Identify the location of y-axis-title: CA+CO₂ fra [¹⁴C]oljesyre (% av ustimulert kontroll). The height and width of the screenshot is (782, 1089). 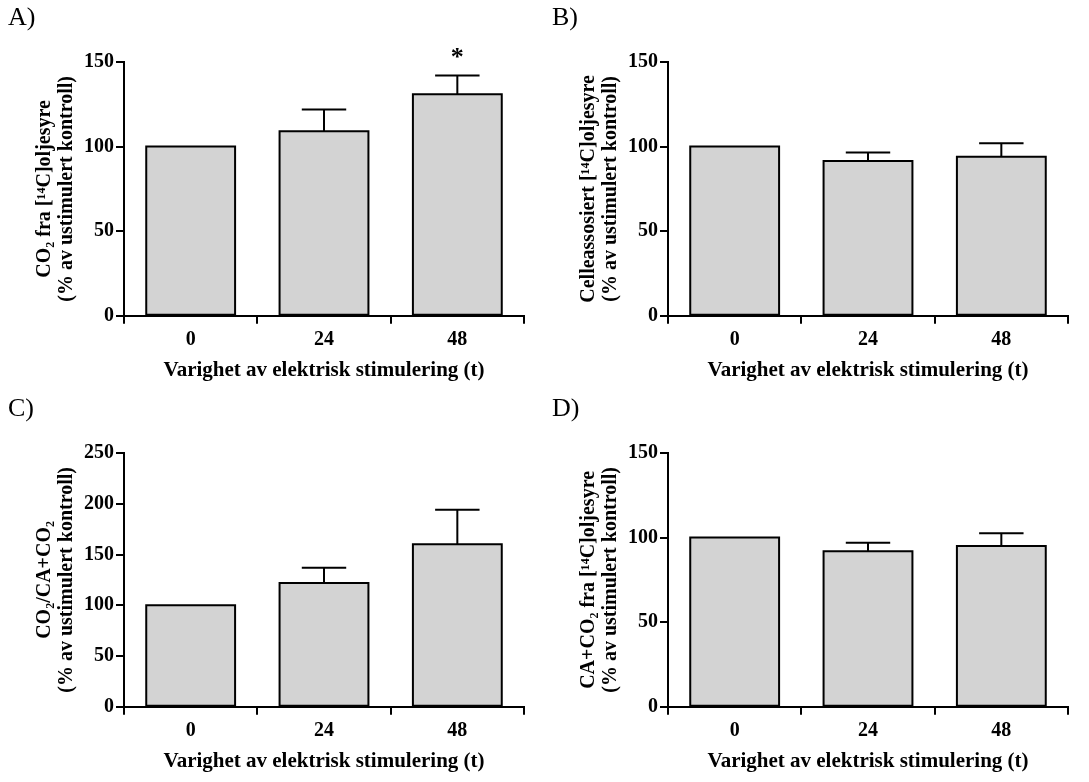
(599, 580).